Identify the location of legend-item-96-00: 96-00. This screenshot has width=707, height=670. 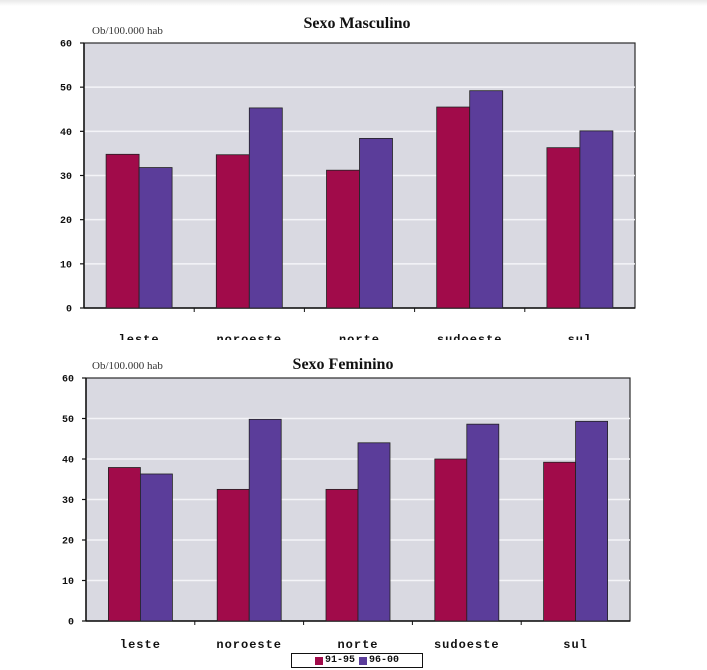
(379, 660).